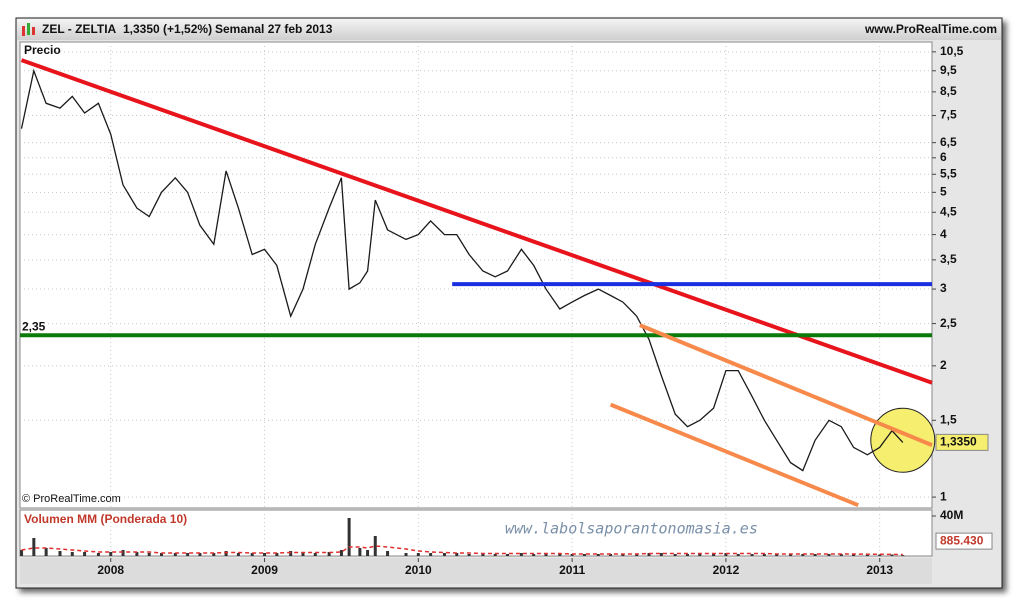 This screenshot has width=1020, height=605. Describe the element at coordinates (167, 29) in the screenshot. I see `quote: 1,3350 (+1,52%)` at that location.